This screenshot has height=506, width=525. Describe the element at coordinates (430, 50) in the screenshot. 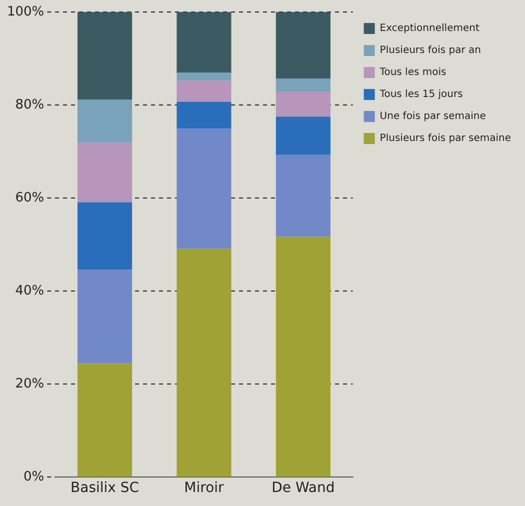

I see `legend-label: Plusieurs fois par an` at that location.